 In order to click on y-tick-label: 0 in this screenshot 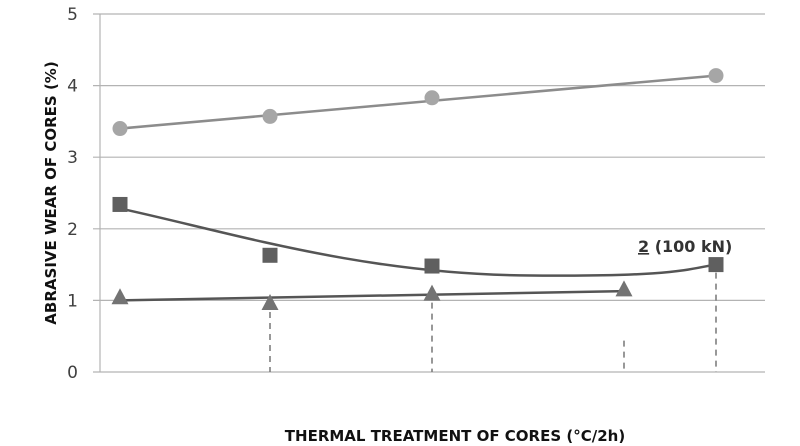, I will do `click(72, 373)`.